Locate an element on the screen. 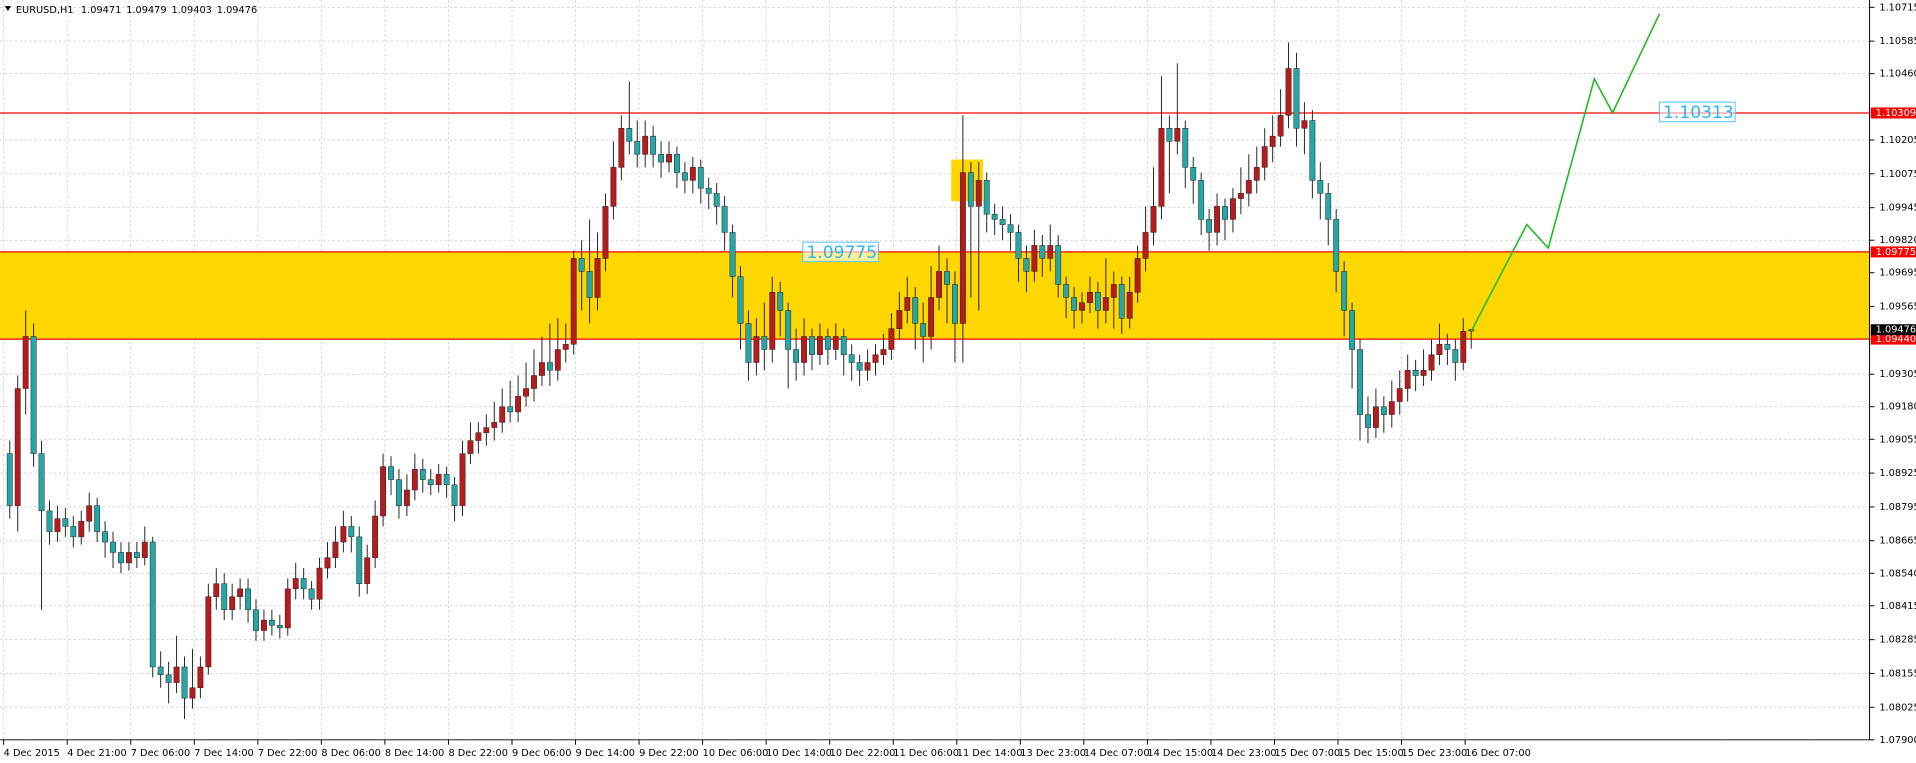  header: EURUSD,H1 1.09471 1.09479 1.09403 1.09476 is located at coordinates (136, 10).